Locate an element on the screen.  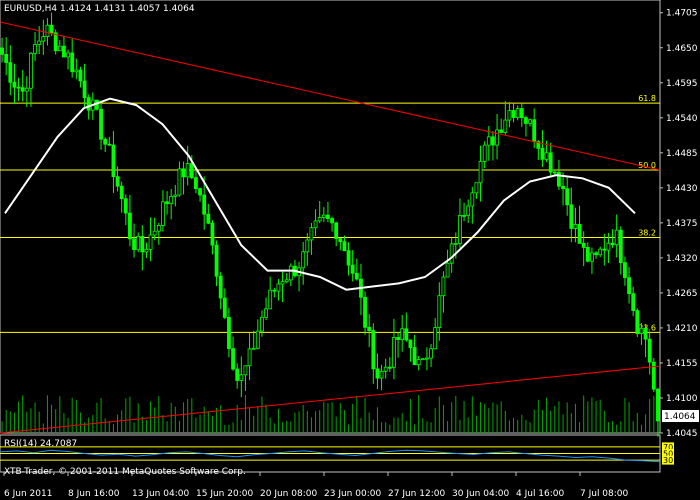
x-tick-label: 30 Jun 04:00 is located at coordinates (480, 494).